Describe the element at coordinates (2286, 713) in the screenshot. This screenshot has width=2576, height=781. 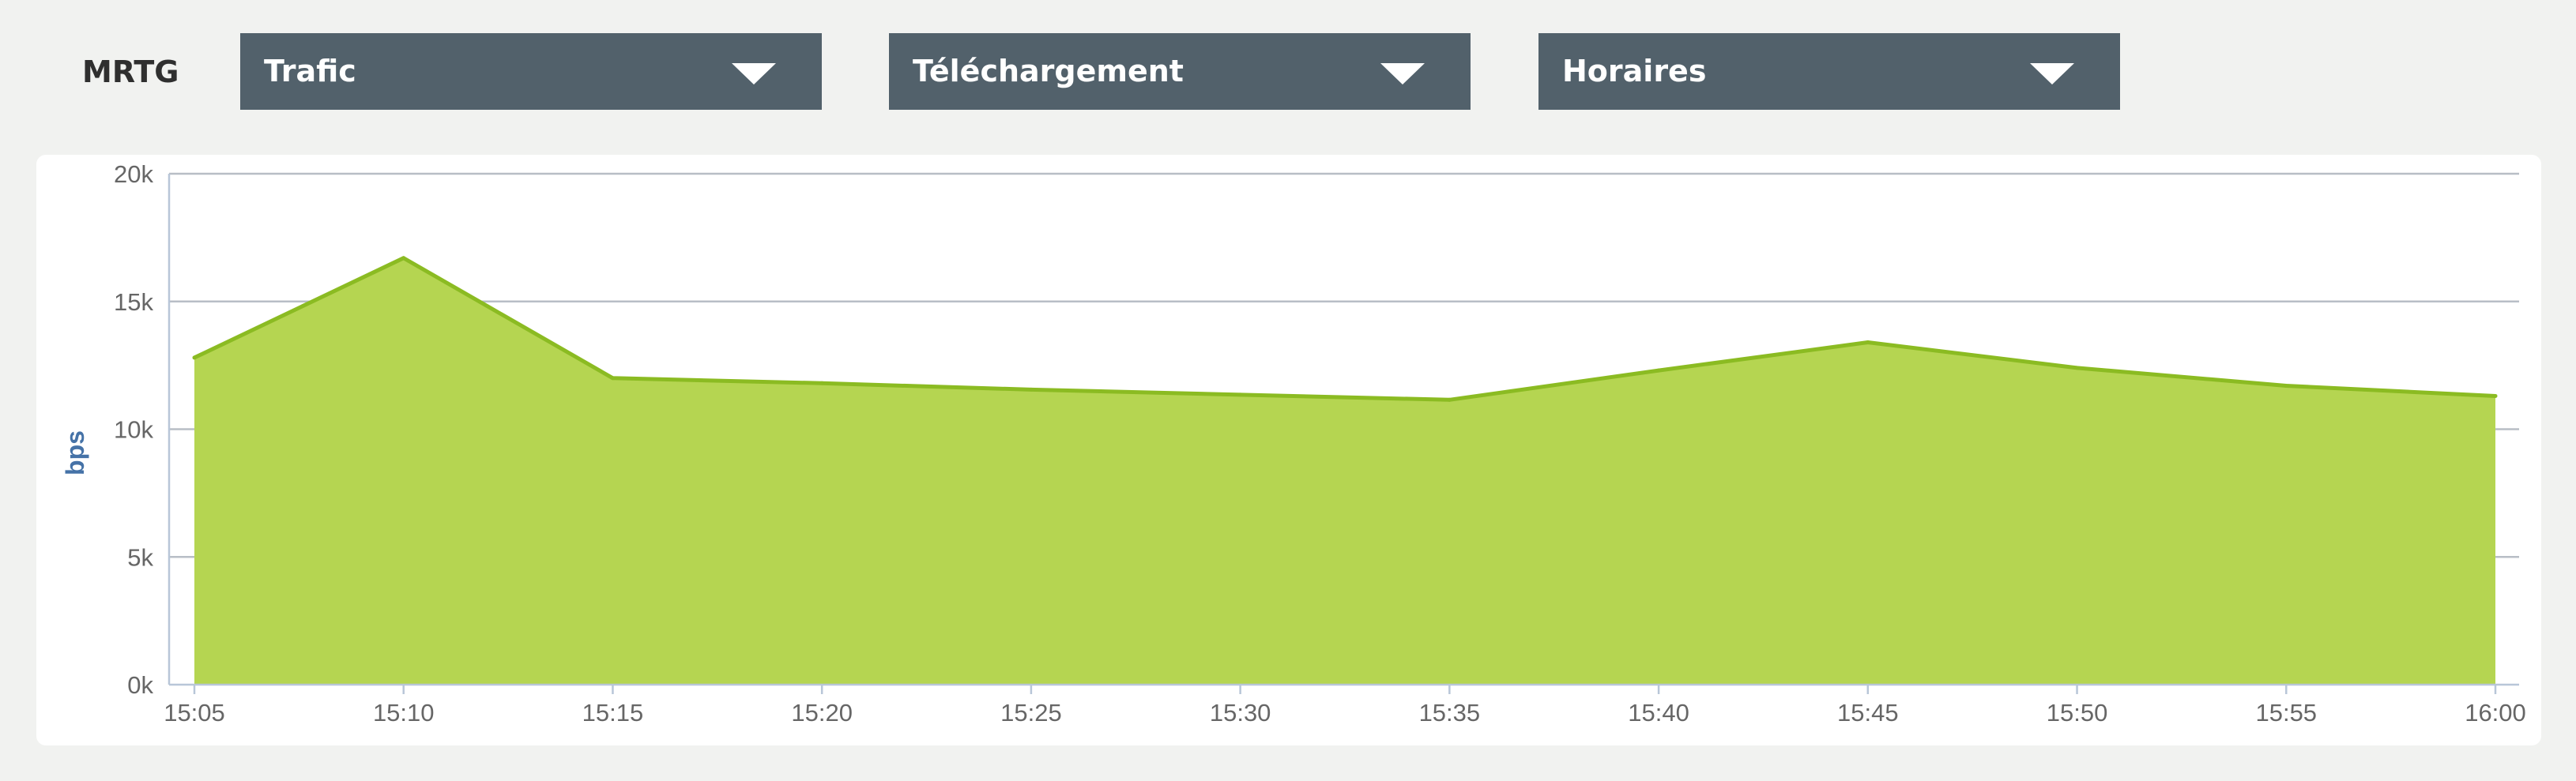
I see `x-tick-label: 15:55` at that location.